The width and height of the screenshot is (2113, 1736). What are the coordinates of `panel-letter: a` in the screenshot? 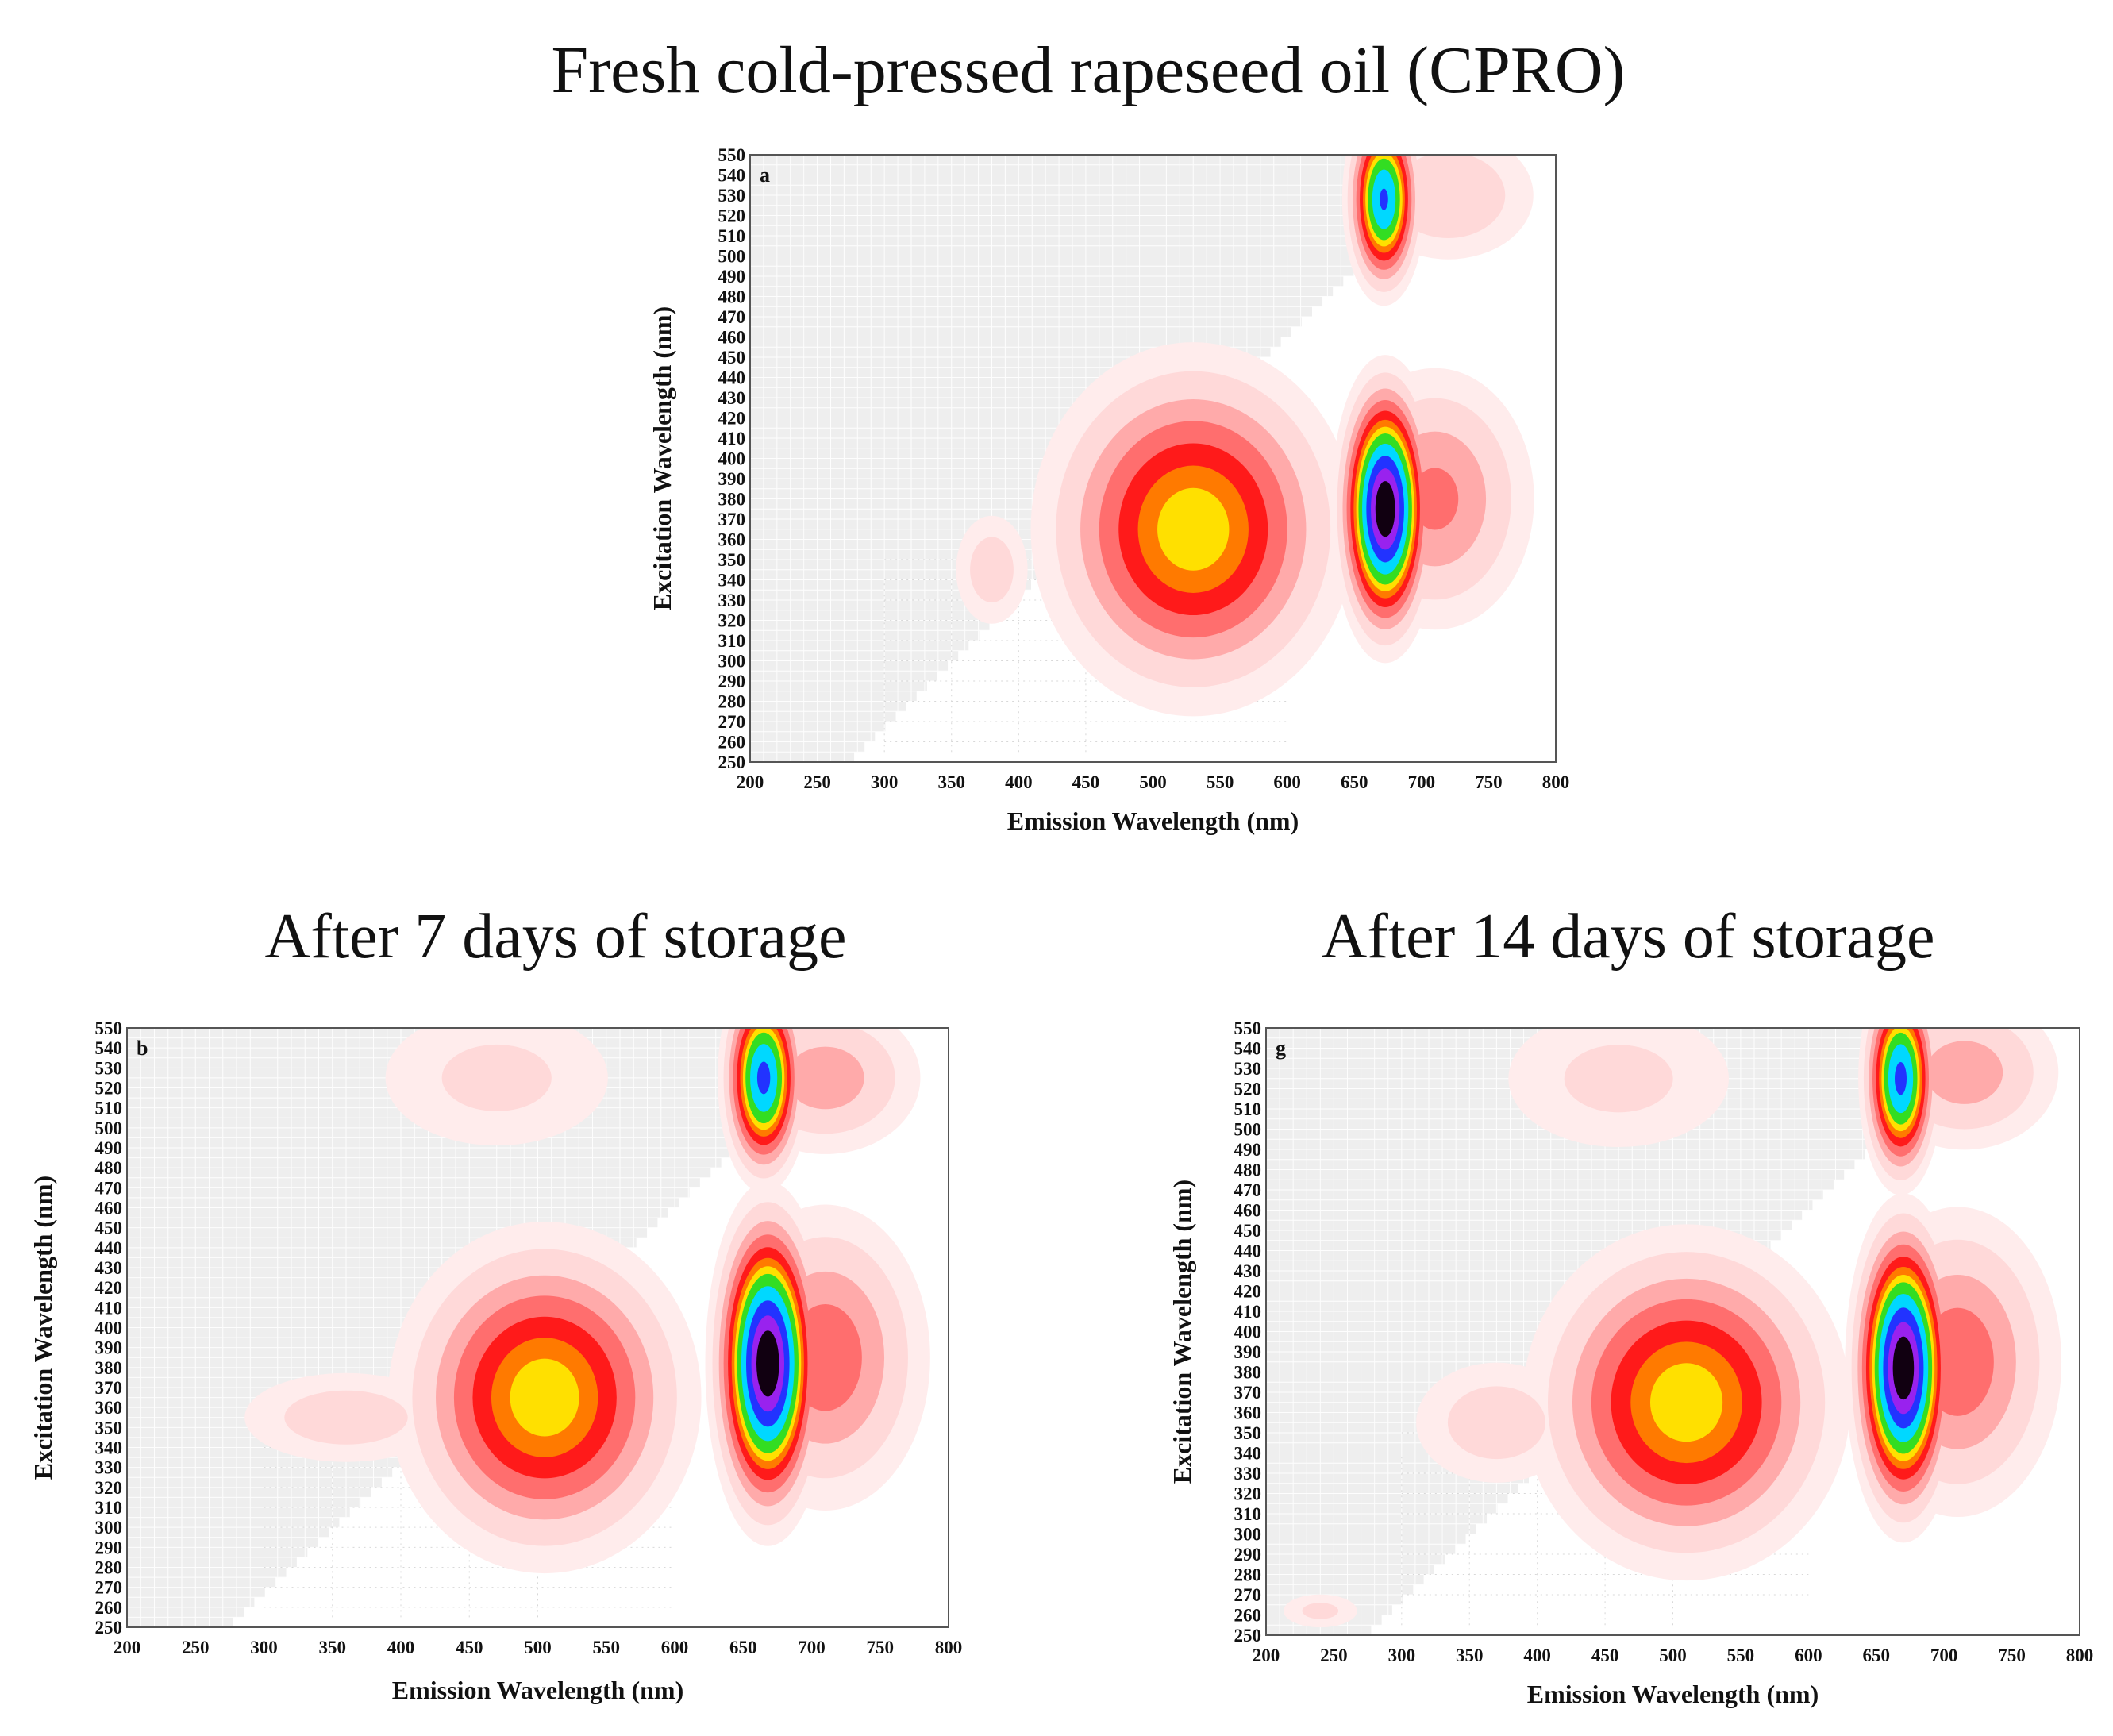 It's located at (765, 175).